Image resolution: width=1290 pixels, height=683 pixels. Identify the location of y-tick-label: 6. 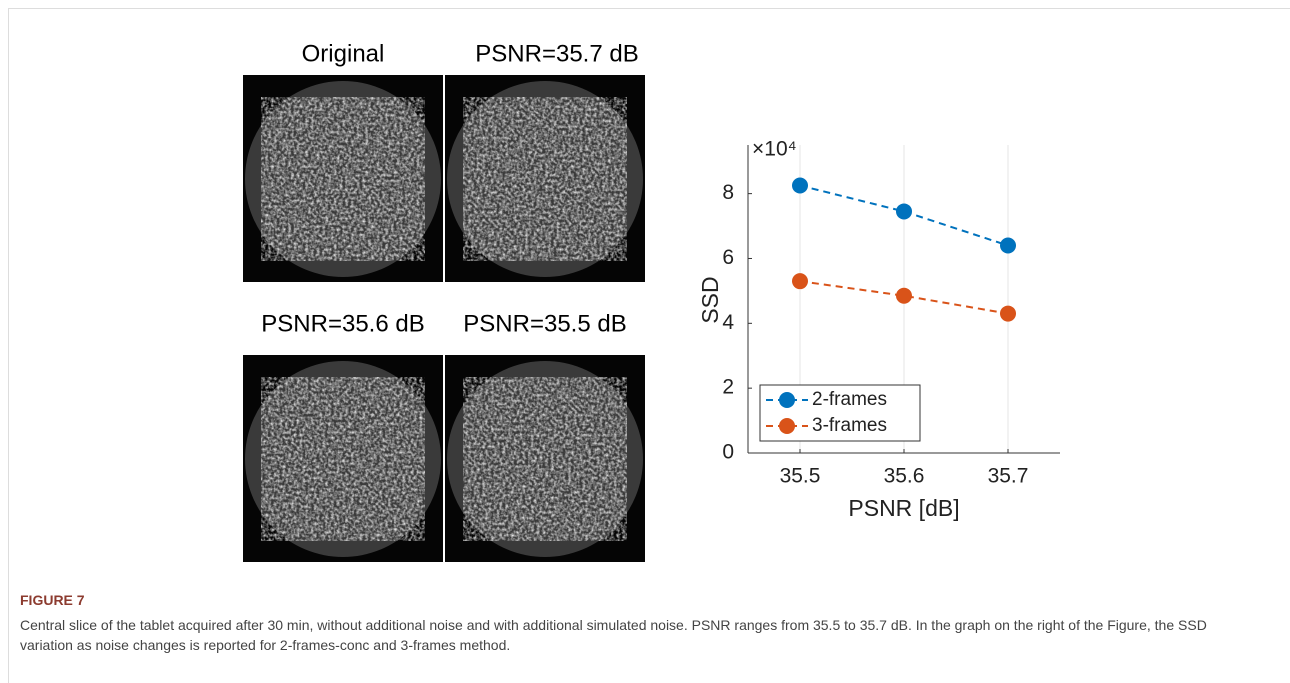
(728, 257).